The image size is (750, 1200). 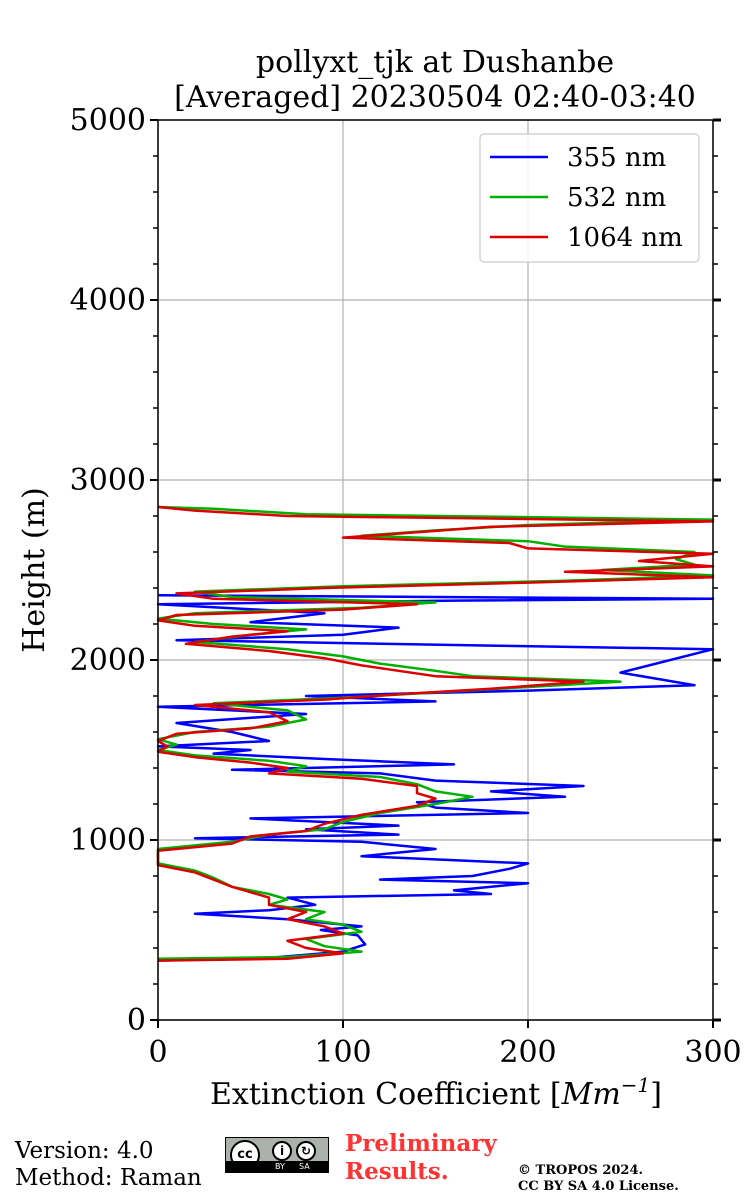 I want to click on y-tick-label: 5000, so click(x=108, y=120).